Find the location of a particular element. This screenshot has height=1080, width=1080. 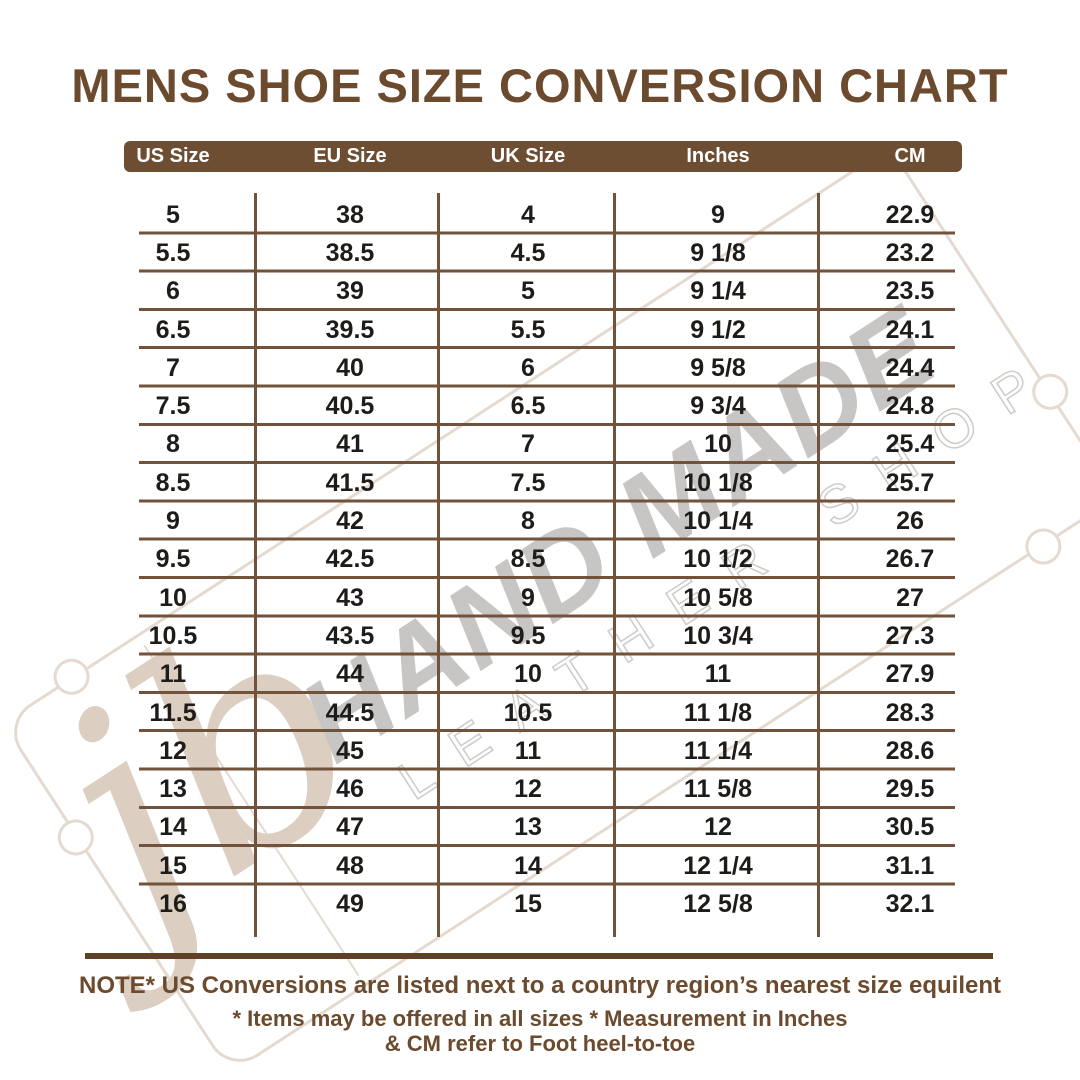

cell-cm: 24.1 is located at coordinates (910, 329).